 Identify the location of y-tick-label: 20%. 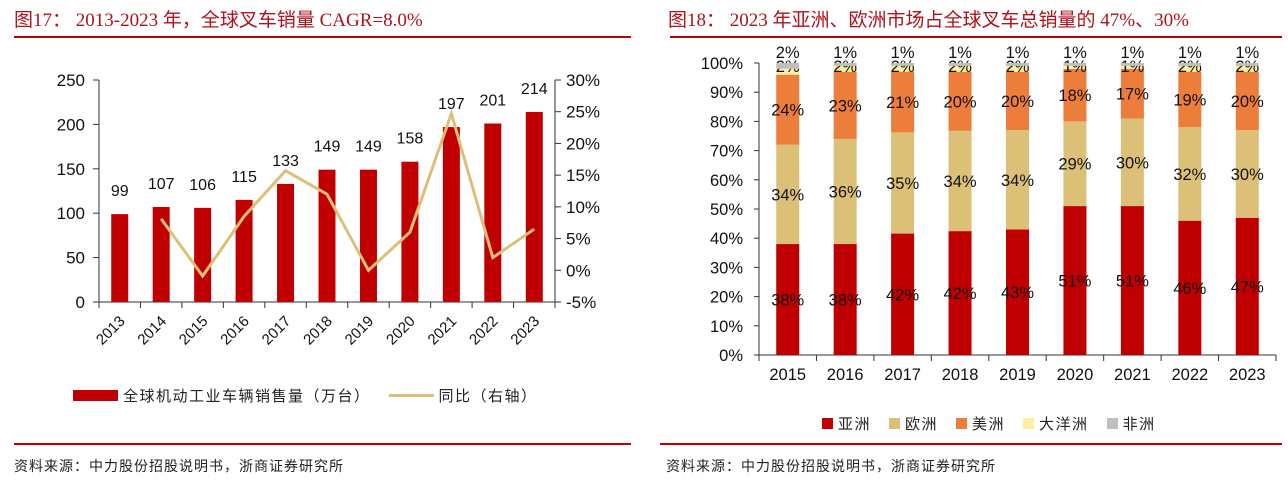
(726, 298).